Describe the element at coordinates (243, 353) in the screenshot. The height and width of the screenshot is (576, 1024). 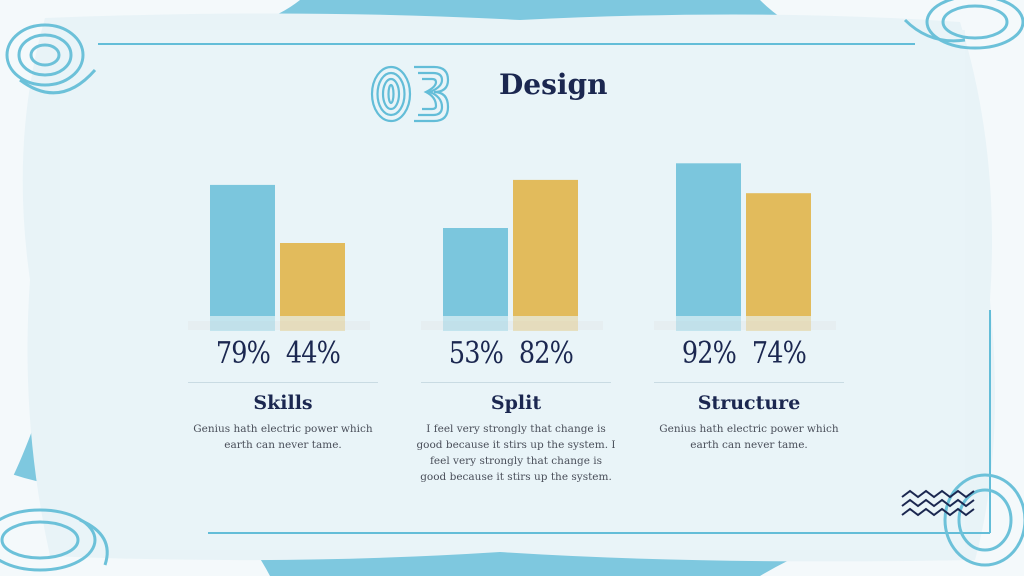
I see `value-label-1: 79%` at that location.